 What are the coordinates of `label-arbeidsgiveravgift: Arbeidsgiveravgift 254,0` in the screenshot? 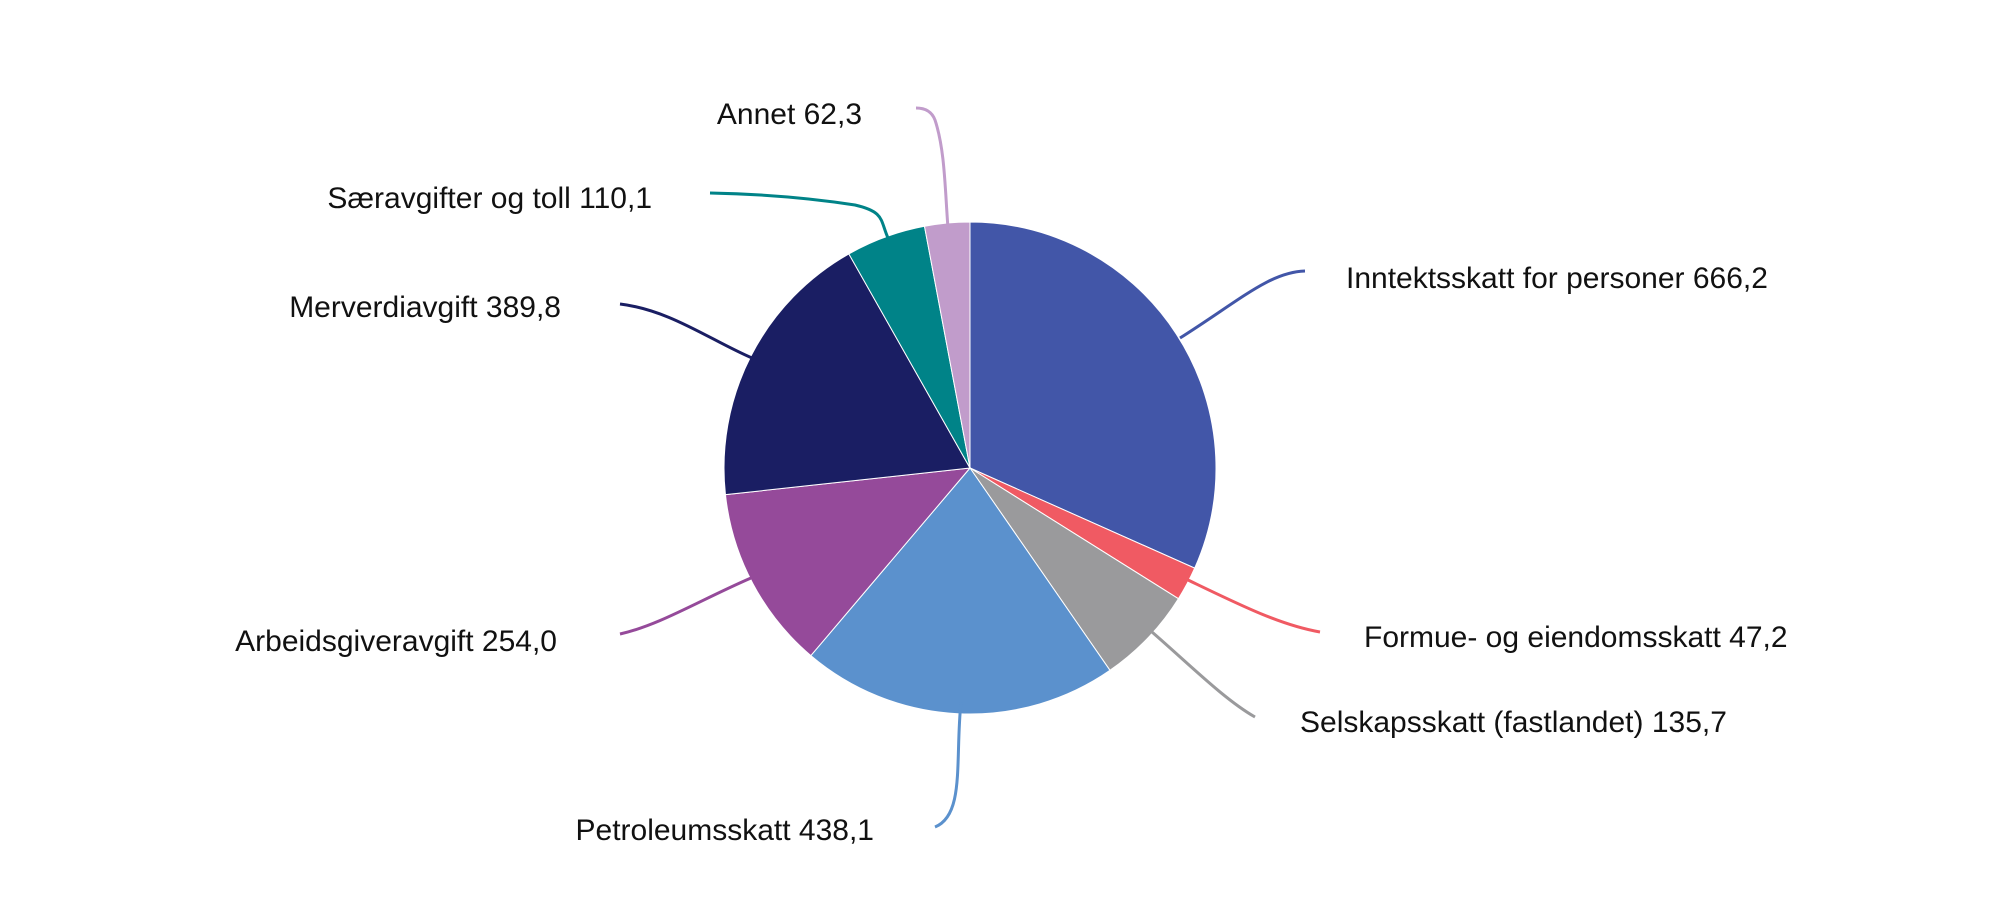 It's located at (396, 641).